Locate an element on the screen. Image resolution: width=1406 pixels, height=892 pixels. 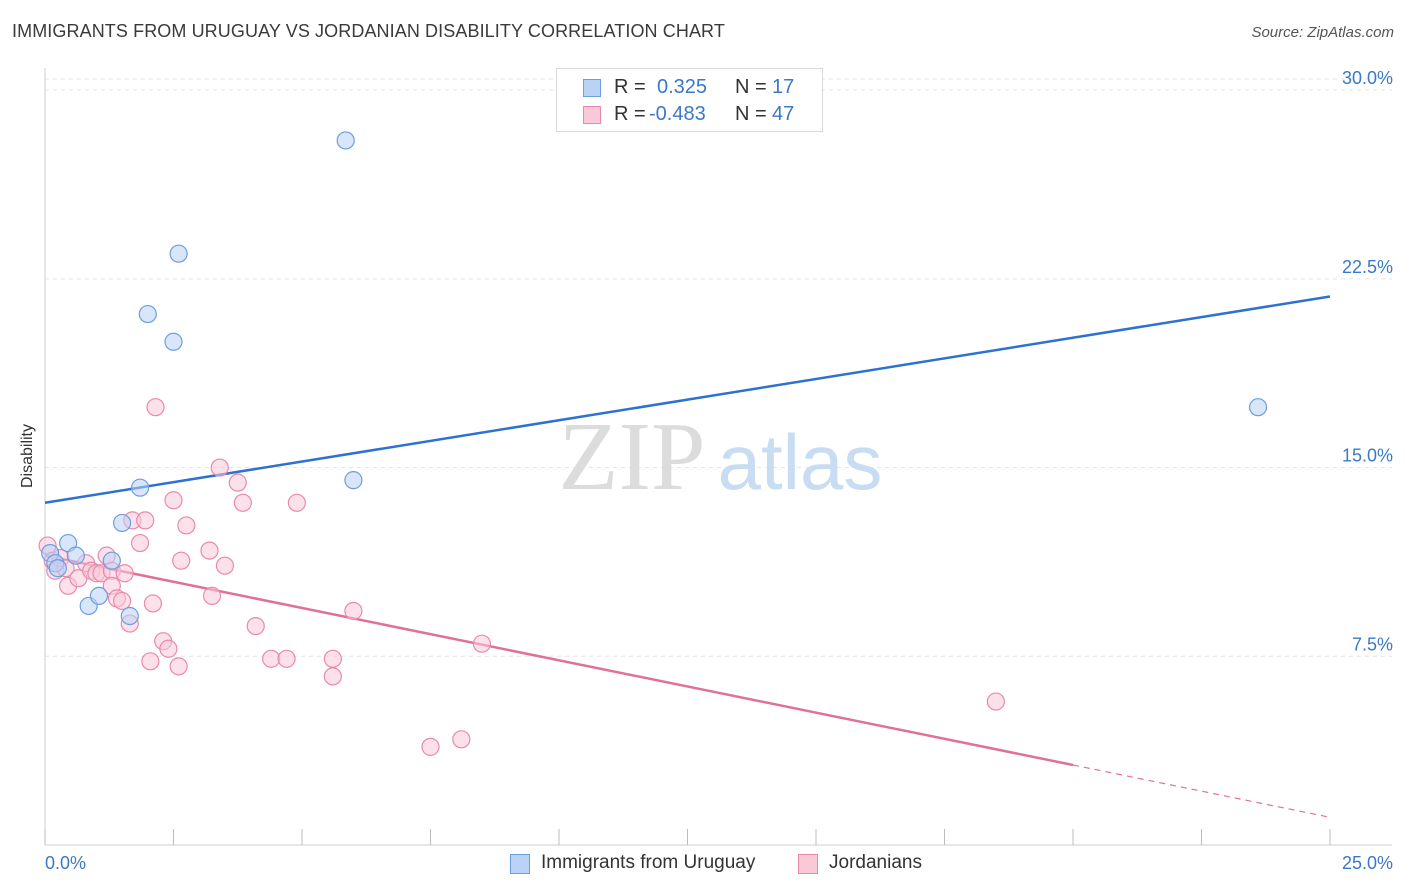
watermark-atlas: atlas is located at coordinates (800, 462).